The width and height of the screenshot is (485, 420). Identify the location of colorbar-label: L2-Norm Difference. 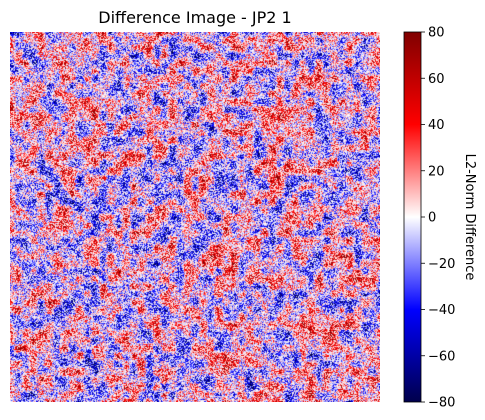
(469, 217).